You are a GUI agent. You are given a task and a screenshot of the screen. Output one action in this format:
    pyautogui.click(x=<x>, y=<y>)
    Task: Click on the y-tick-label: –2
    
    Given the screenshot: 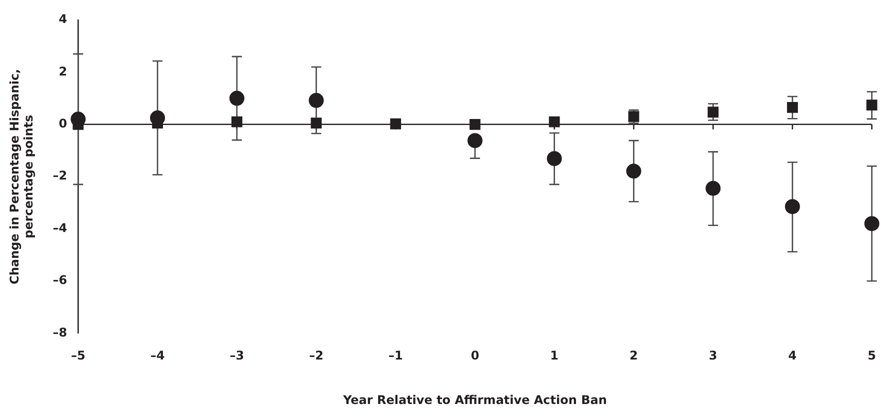 What is the action you would take?
    pyautogui.click(x=60, y=175)
    